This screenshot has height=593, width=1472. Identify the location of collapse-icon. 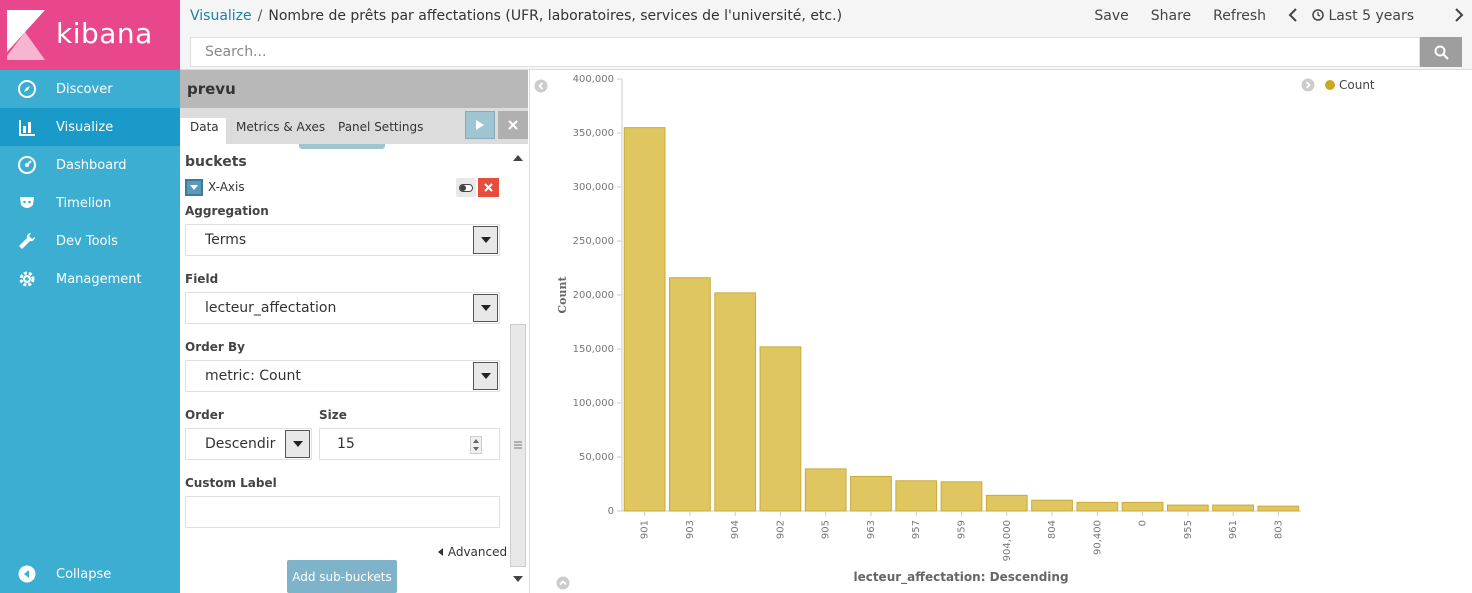
(27, 574).